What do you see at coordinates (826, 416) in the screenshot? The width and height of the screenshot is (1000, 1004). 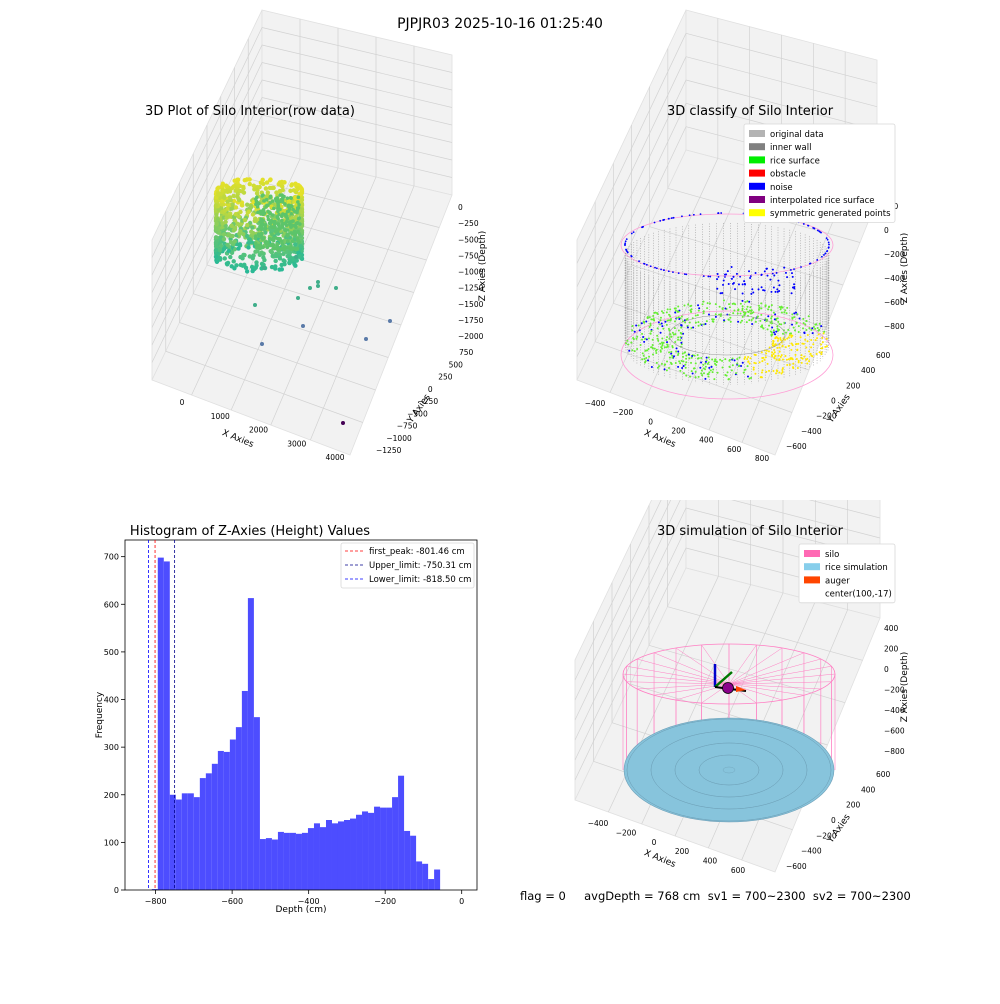 I see `y-tick-label: −200` at bounding box center [826, 416].